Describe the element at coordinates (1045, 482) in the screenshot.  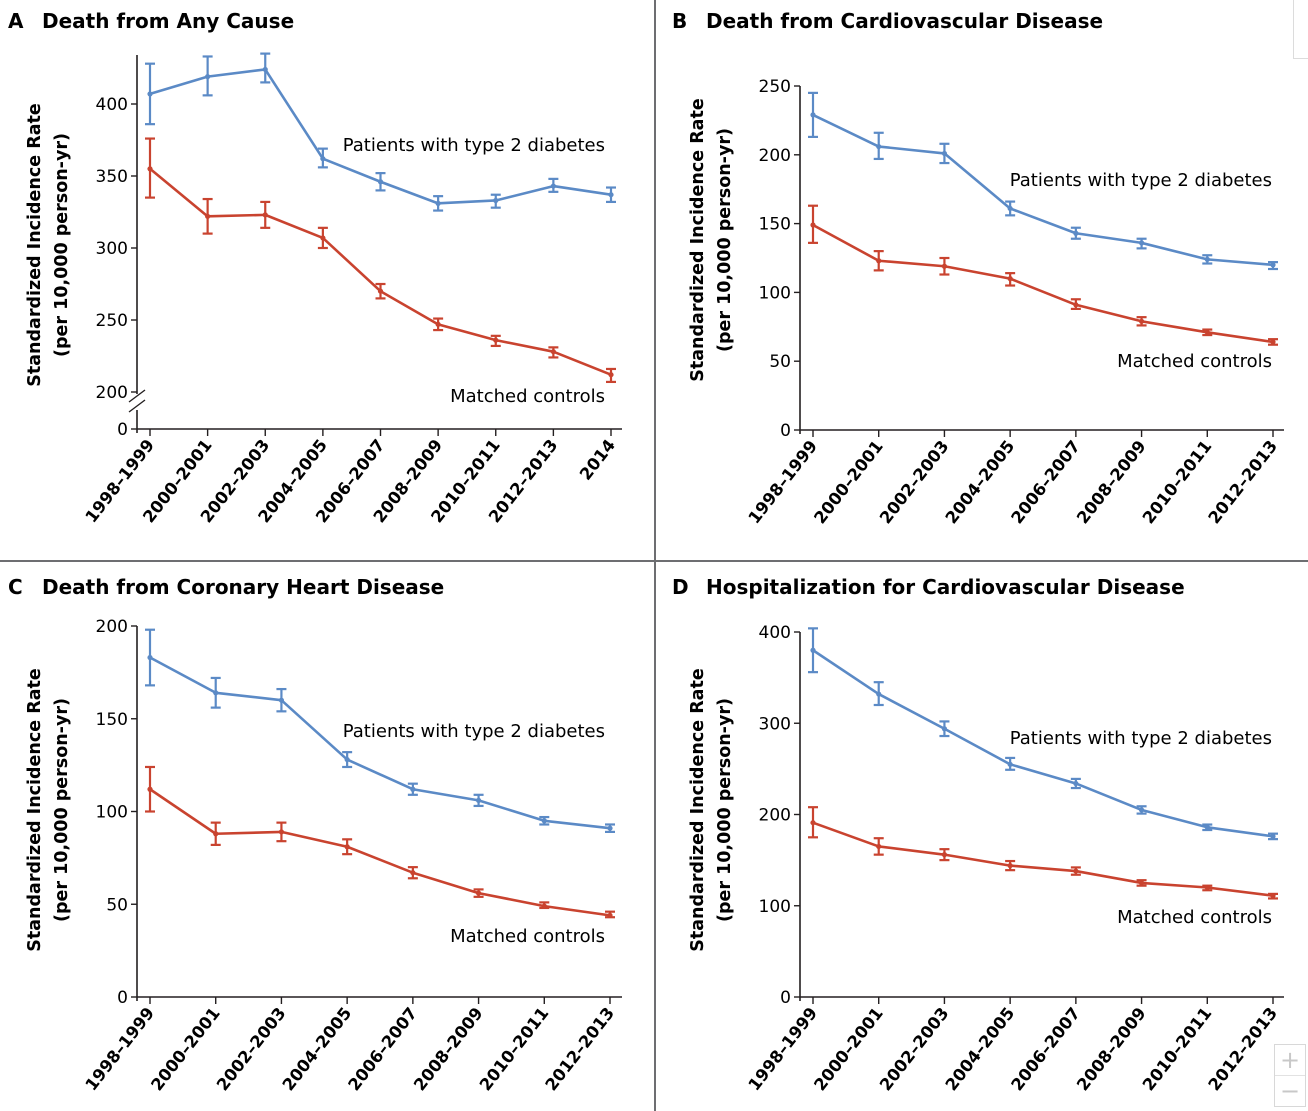
I see `x-tick-label: 2006–2007` at that location.